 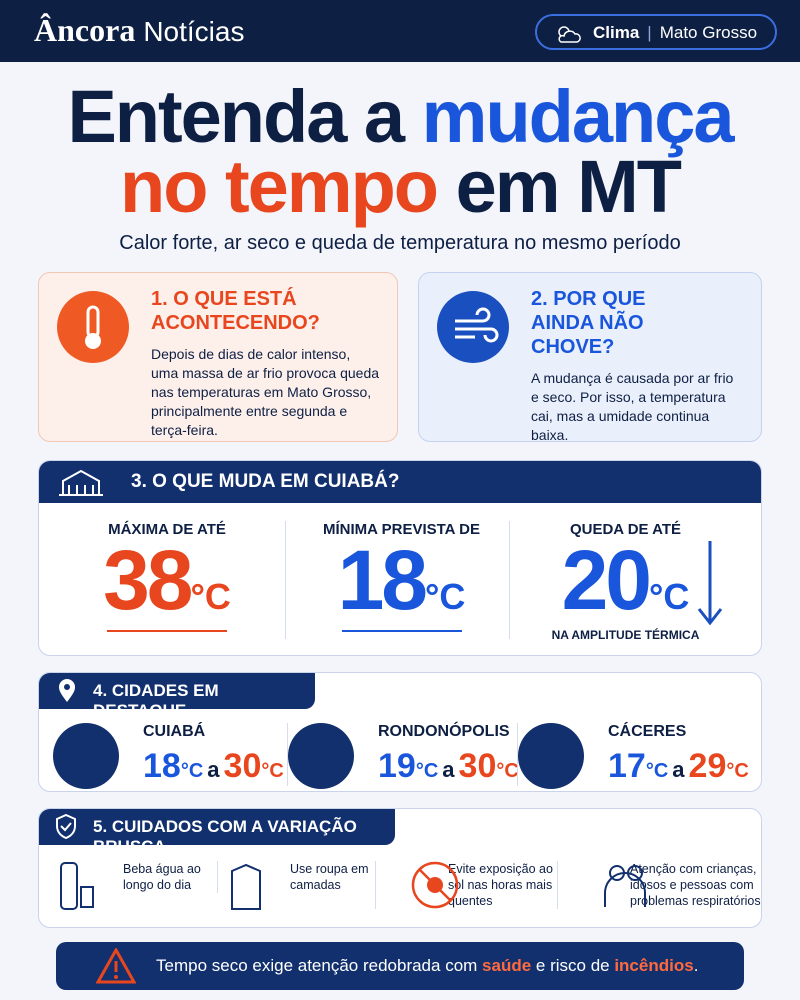 I want to click on thermometer-icon, so click(x=93, y=327).